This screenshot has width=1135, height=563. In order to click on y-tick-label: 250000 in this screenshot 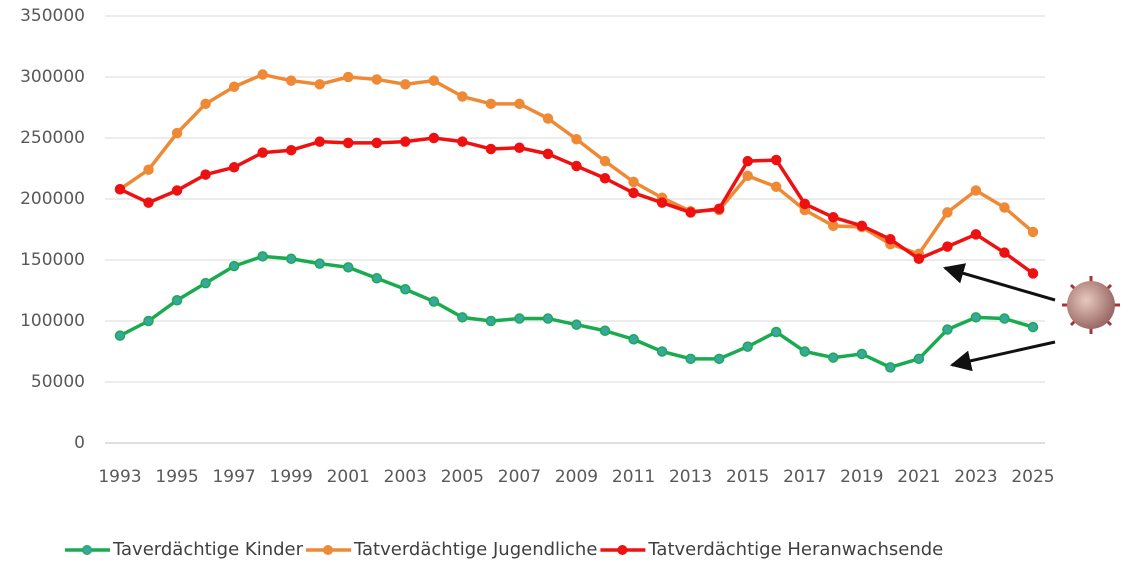, I will do `click(52, 138)`.